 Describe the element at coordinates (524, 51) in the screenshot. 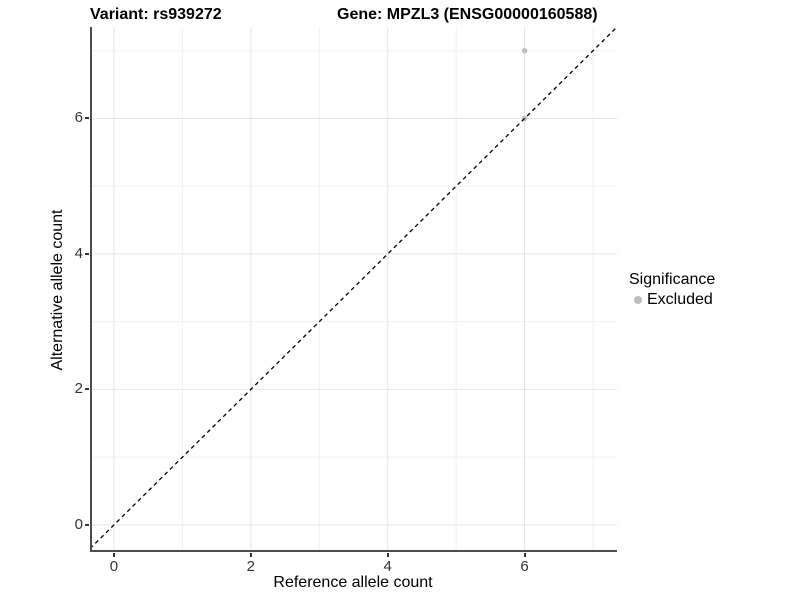

I see `data-point` at that location.